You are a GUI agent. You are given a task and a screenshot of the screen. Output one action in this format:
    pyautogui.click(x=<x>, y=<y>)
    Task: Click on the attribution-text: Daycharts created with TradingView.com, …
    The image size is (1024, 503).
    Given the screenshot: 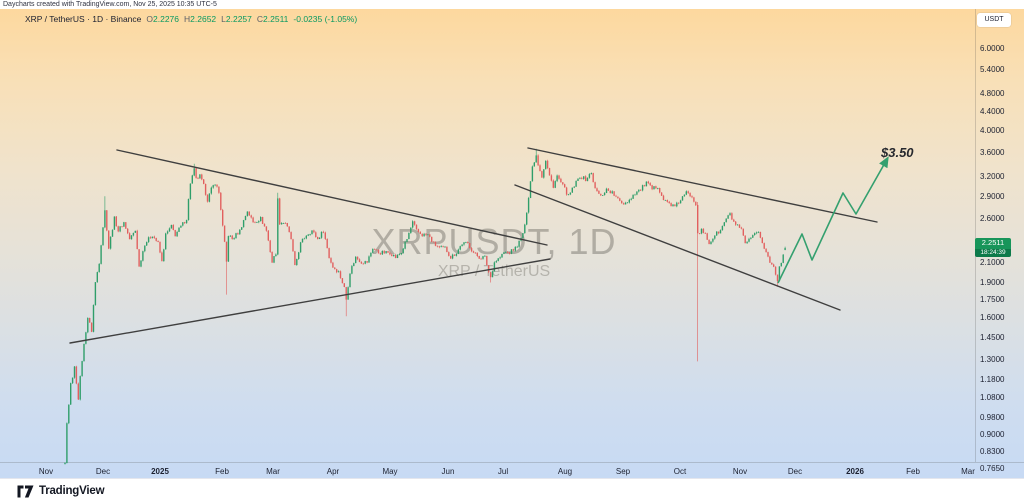 What is the action you would take?
    pyautogui.click(x=110, y=4)
    